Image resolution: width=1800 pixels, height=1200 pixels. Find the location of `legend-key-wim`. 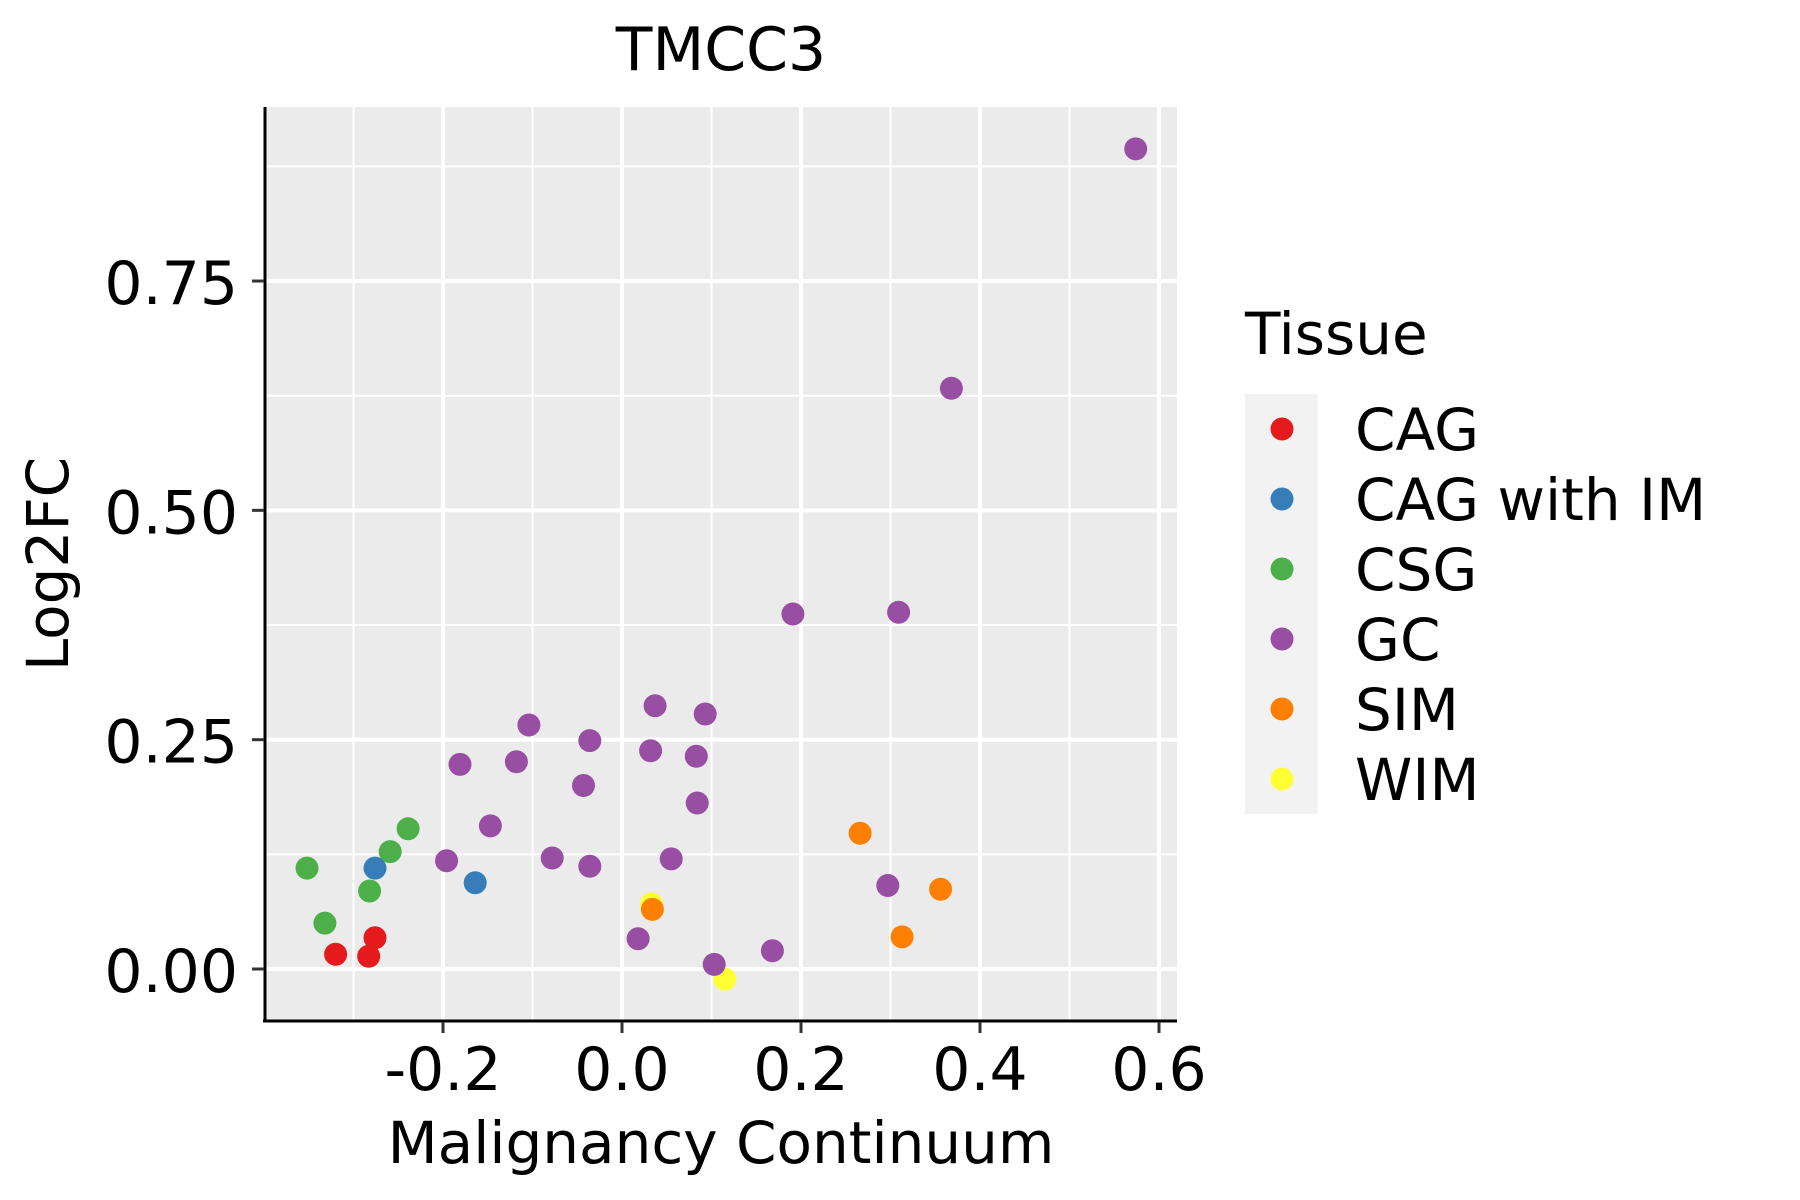

legend-key-wim is located at coordinates (1282, 779).